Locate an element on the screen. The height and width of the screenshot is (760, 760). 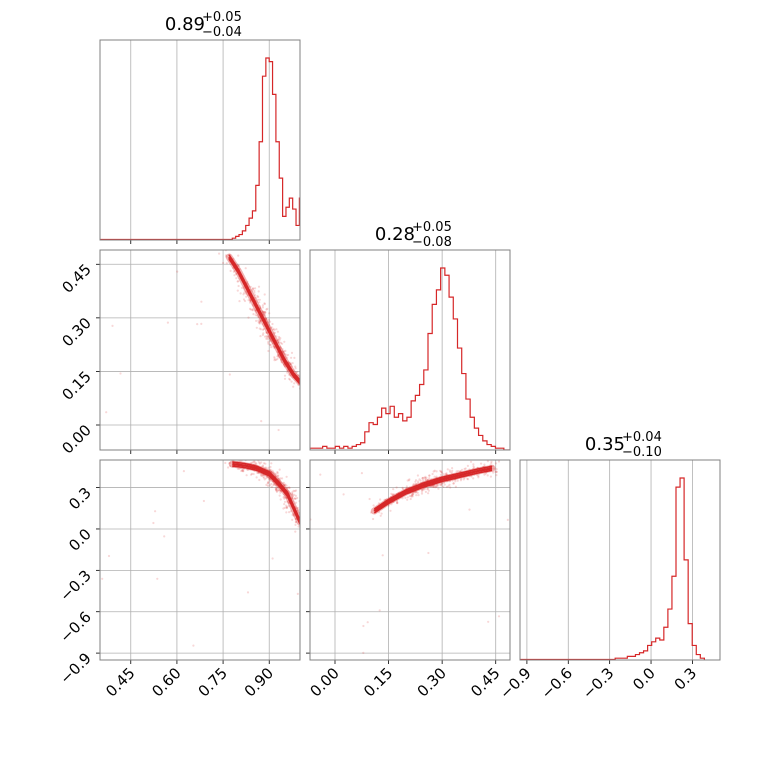
title-err-minus: −0.10 is located at coordinates (642, 452).